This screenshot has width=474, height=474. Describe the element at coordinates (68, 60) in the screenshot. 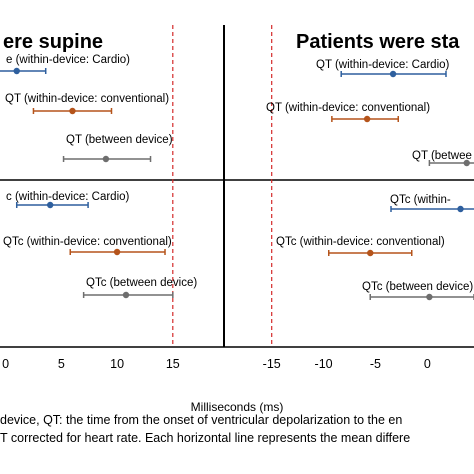

I see `left-label-qt-cardio: e (within-device: Cardio)` at that location.